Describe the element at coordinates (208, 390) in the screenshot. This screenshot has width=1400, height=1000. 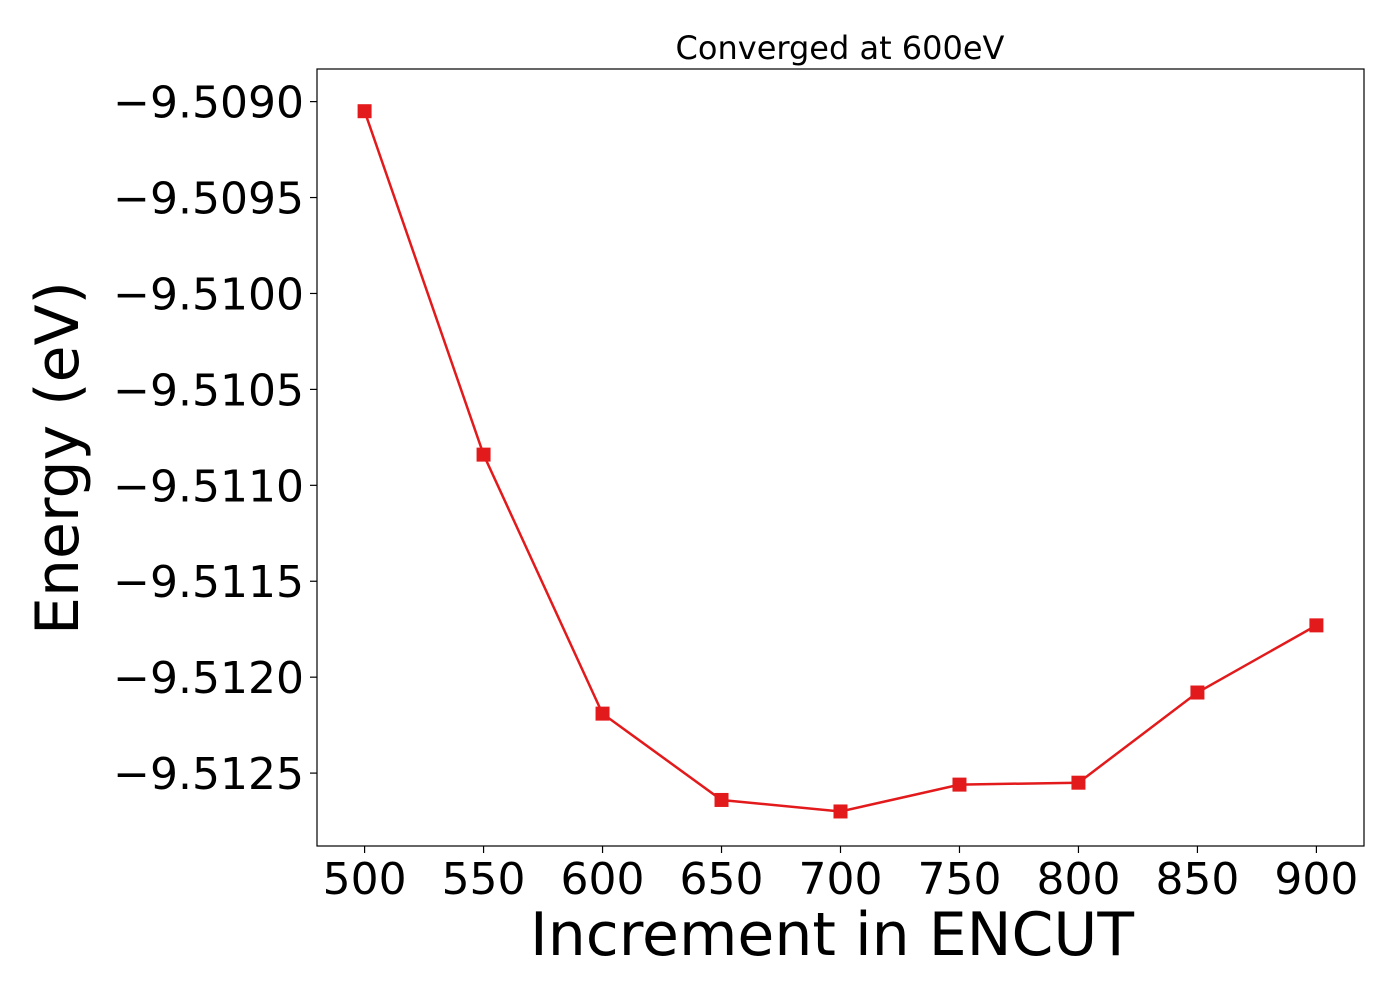
I see `y-tick-label: −9.5105` at that location.